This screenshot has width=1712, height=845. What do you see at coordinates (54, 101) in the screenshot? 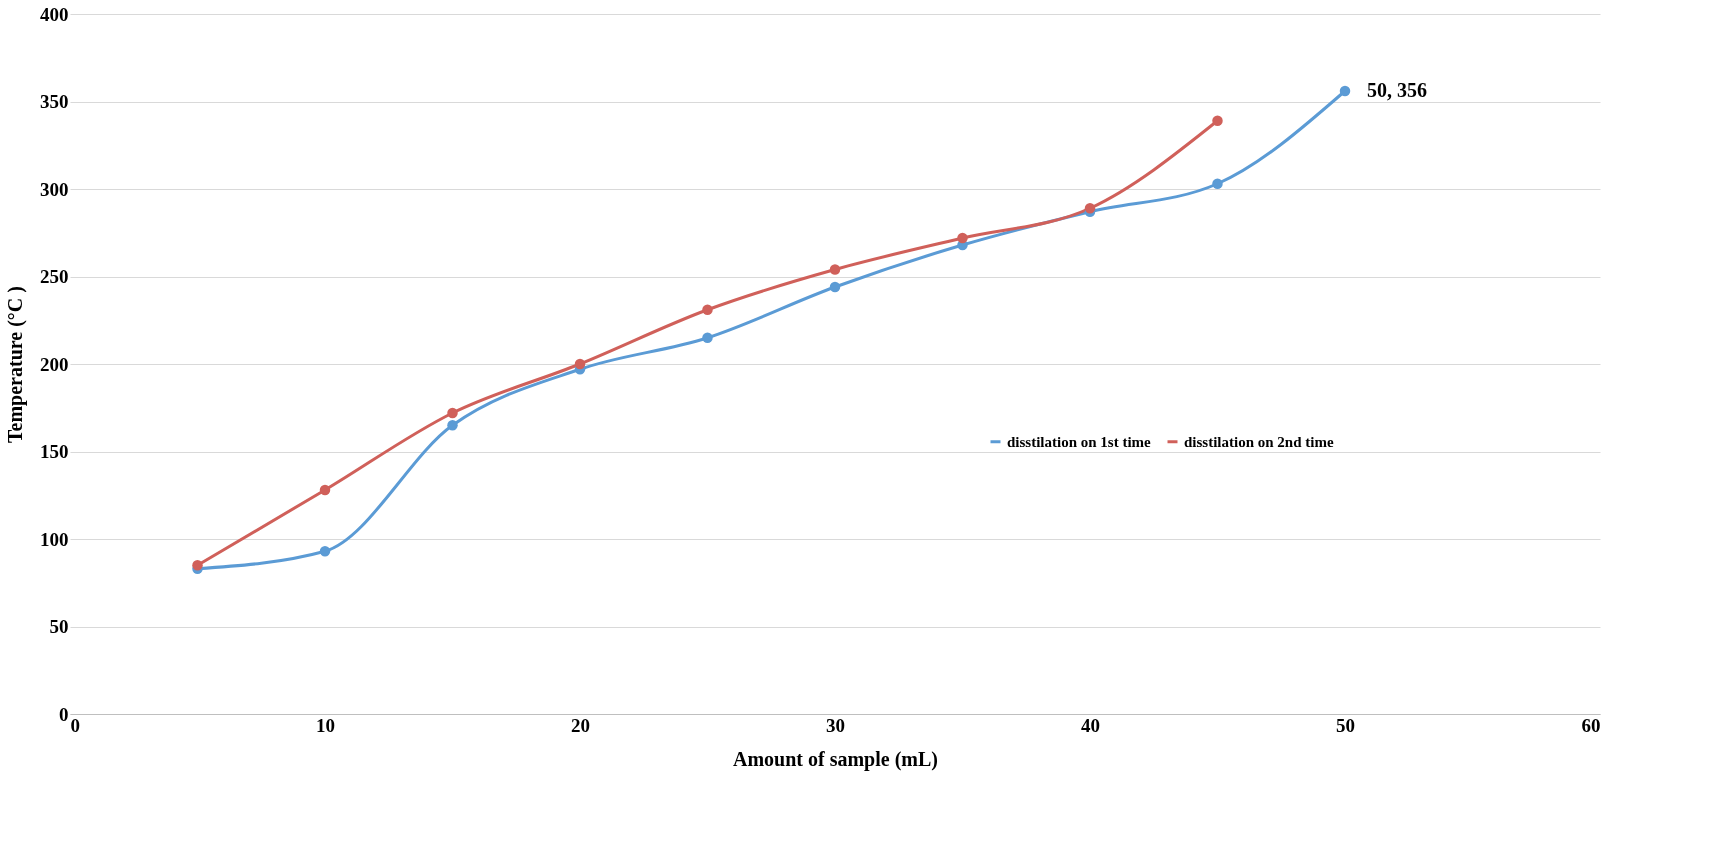
I see `y-tick-label: 350` at bounding box center [54, 101].